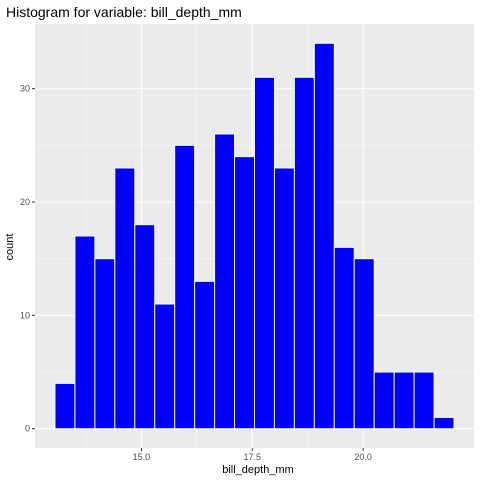 The width and height of the screenshot is (480, 480). I want to click on y-tick-label: 20, so click(25, 202).